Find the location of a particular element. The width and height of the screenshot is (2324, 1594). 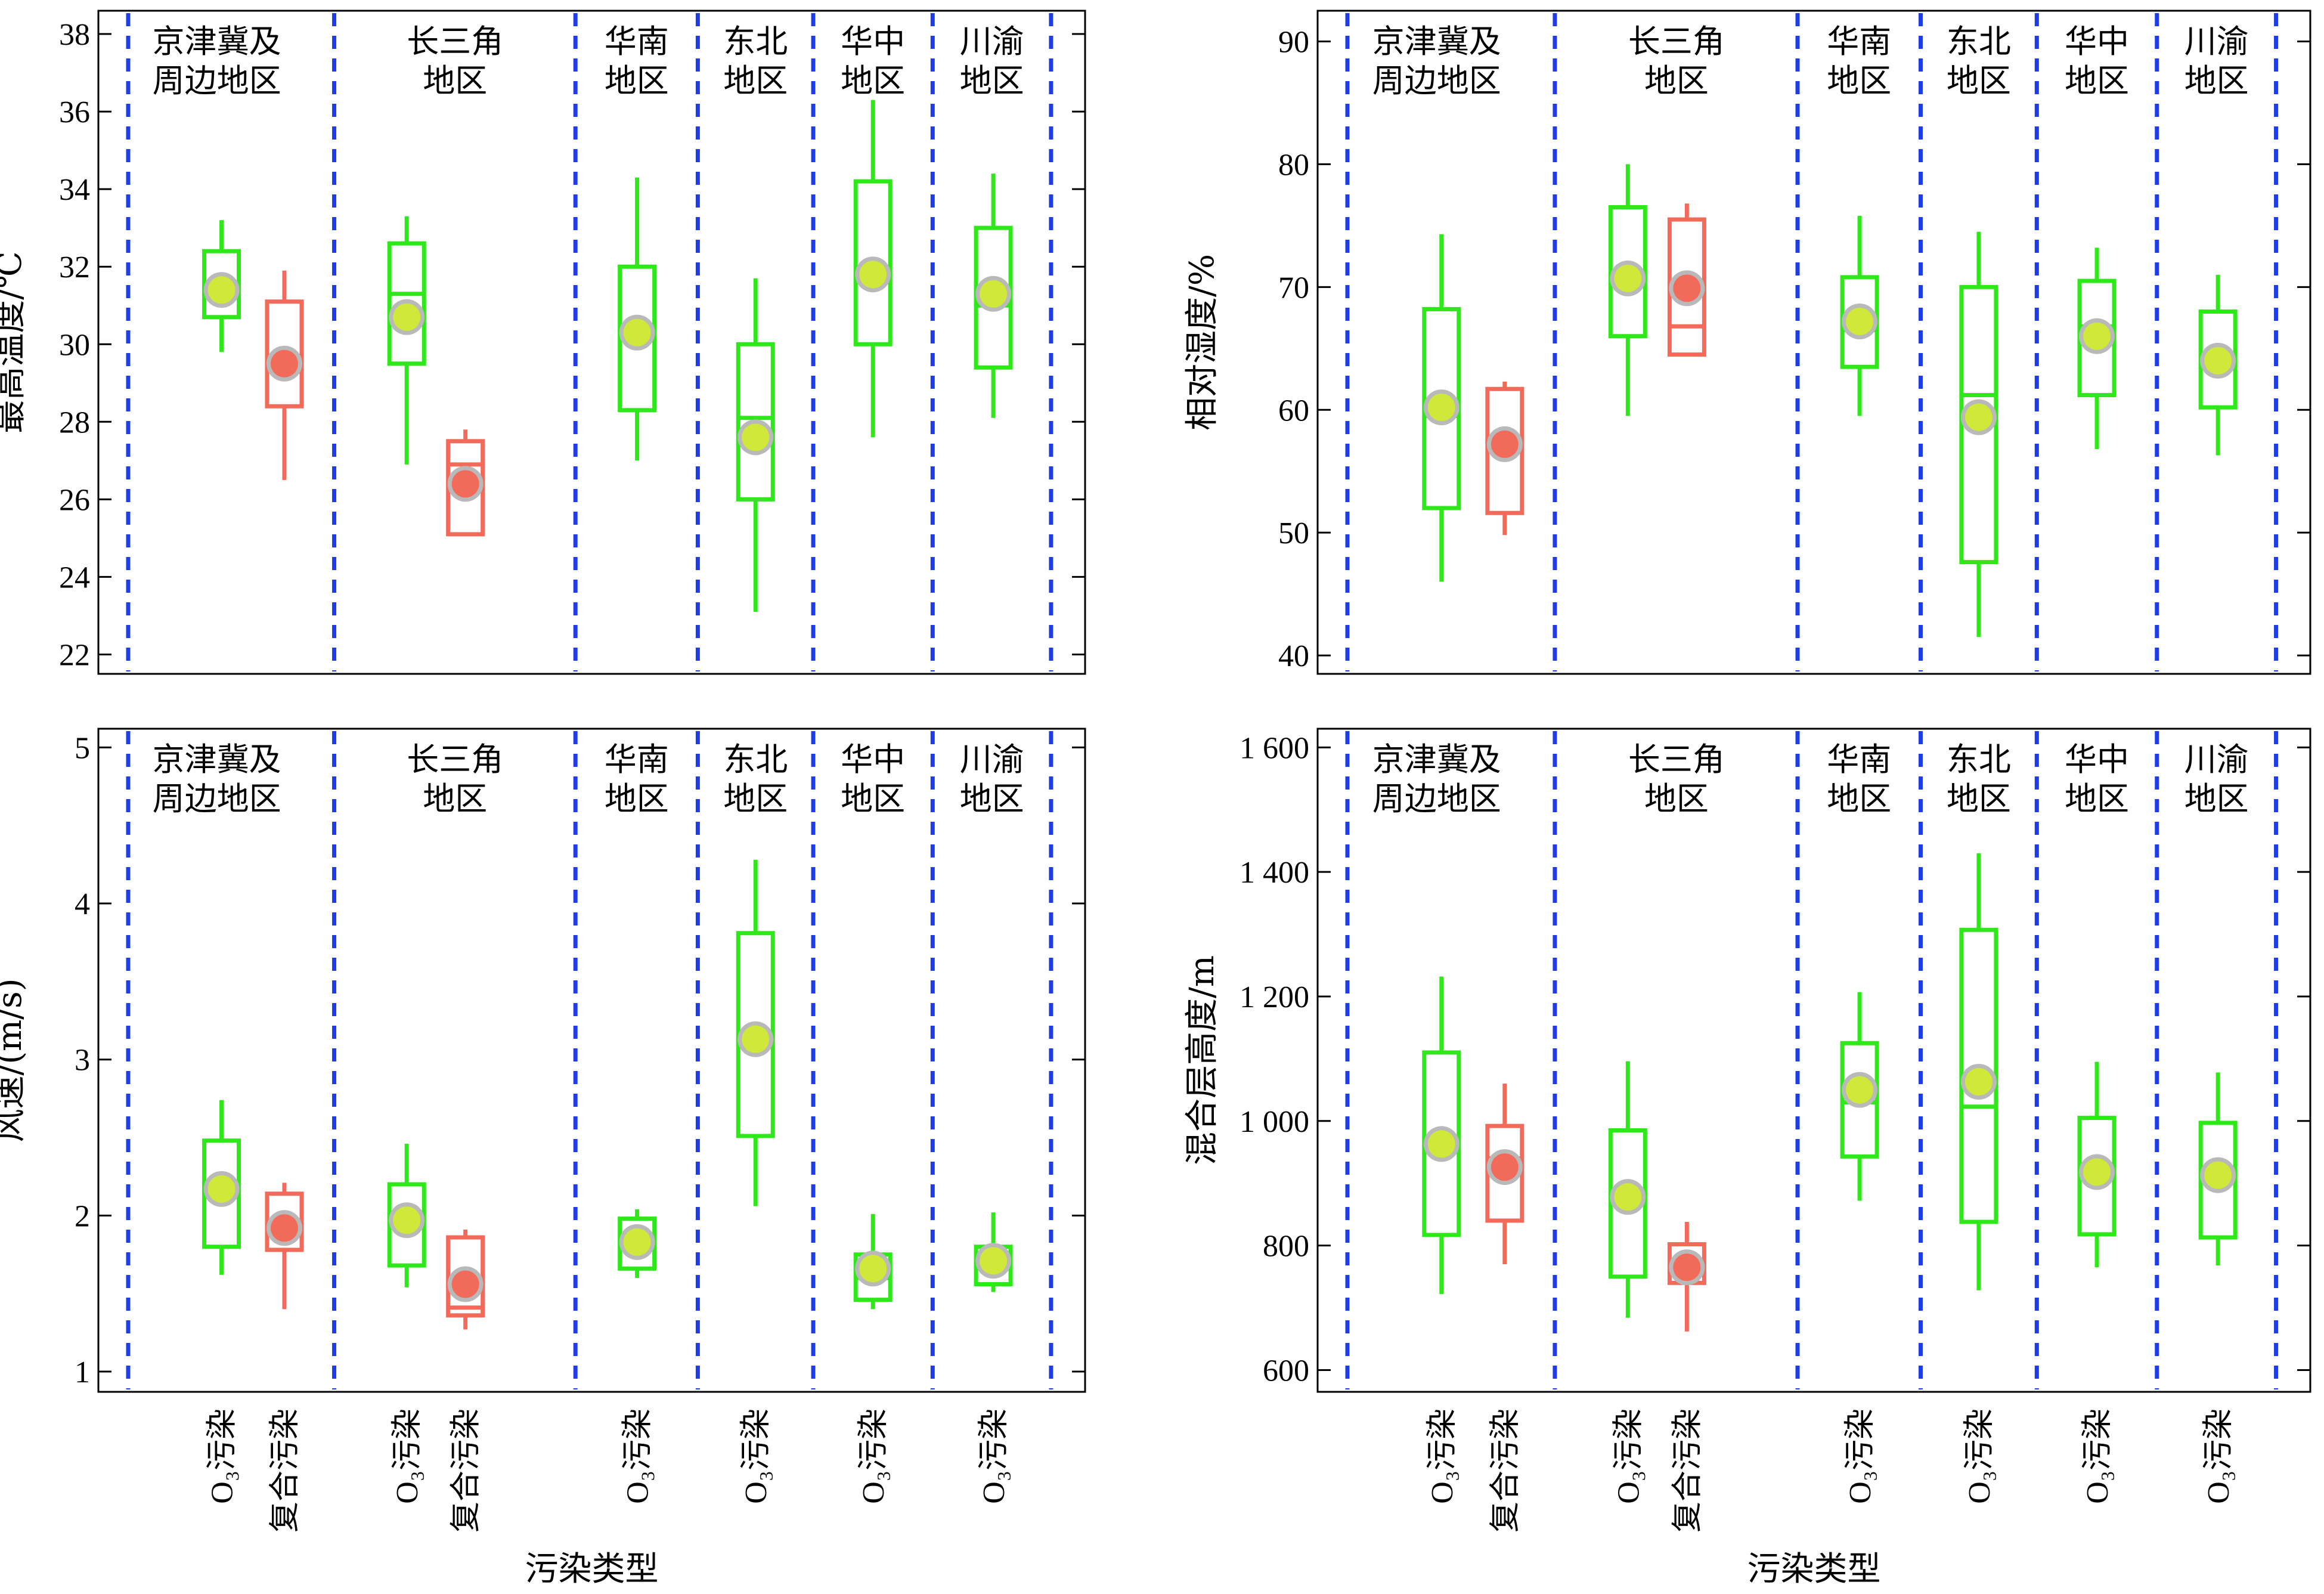

y-tick-label: 1 200 is located at coordinates (1274, 997).